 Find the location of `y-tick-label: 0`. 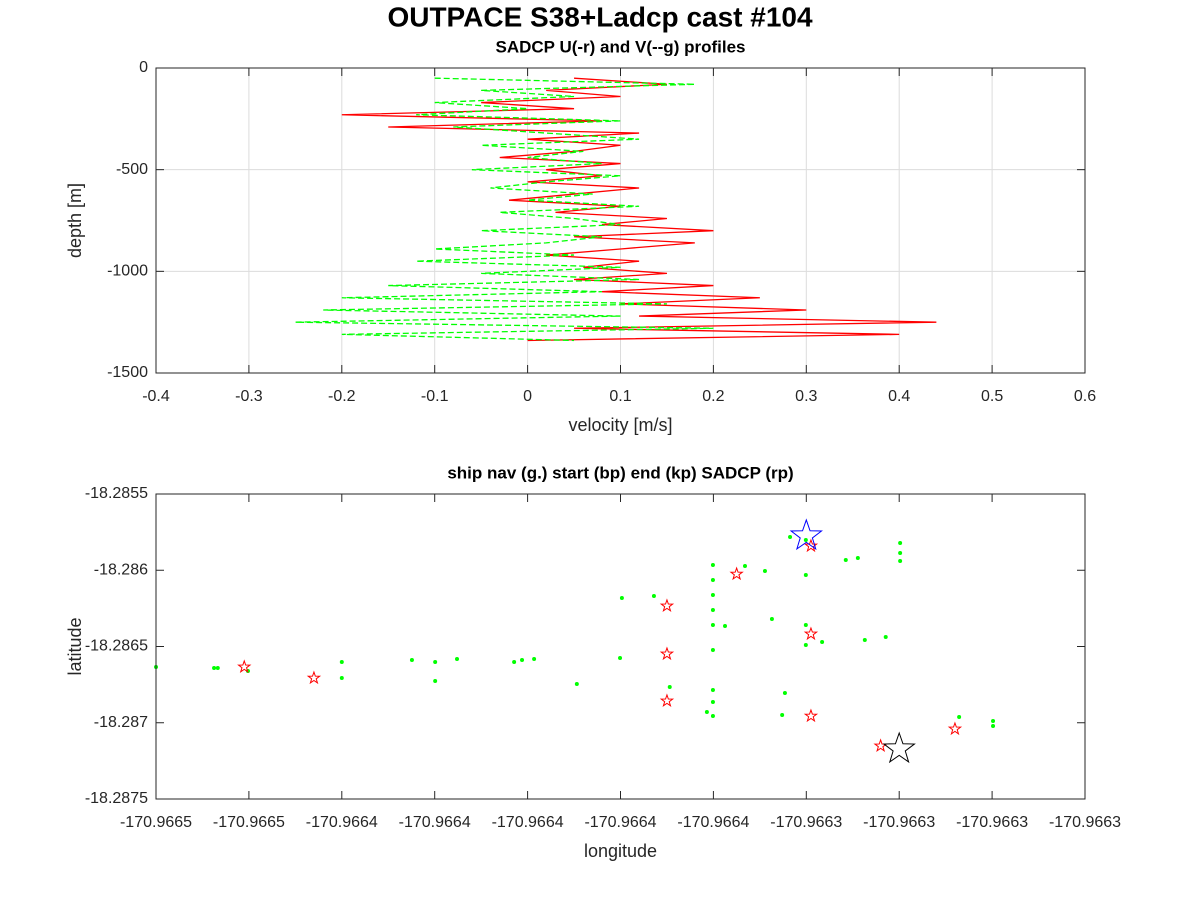

y-tick-label: 0 is located at coordinates (143, 67).